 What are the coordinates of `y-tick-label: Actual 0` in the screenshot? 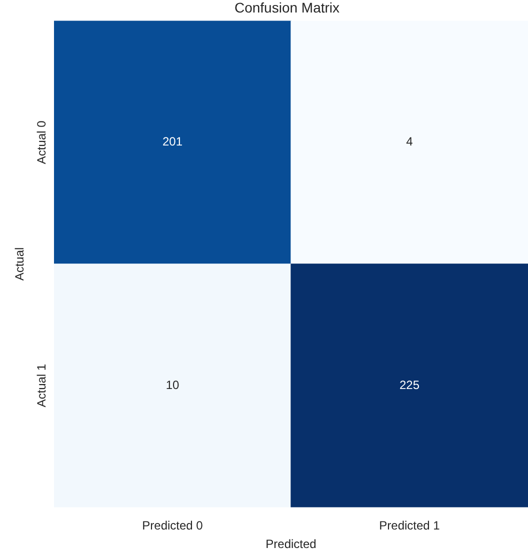 It's located at (41, 142).